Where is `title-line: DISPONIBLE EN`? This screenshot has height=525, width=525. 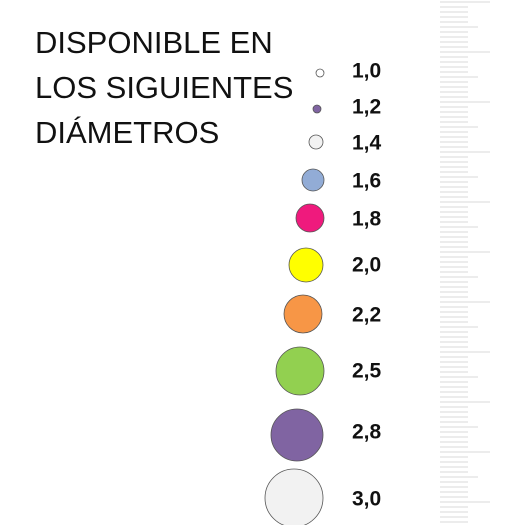 title-line: DISPONIBLE EN is located at coordinates (154, 42).